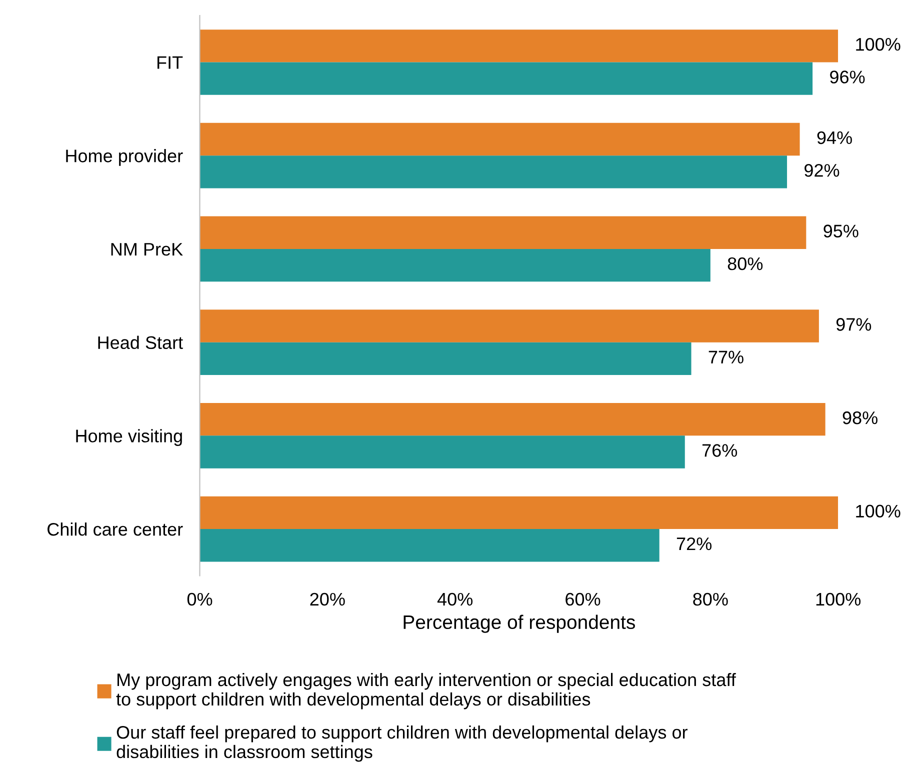  I want to click on legend-label: Our staff feel prepared to support children with developmental delays or disabilities in classroom settings, so click(402, 743).